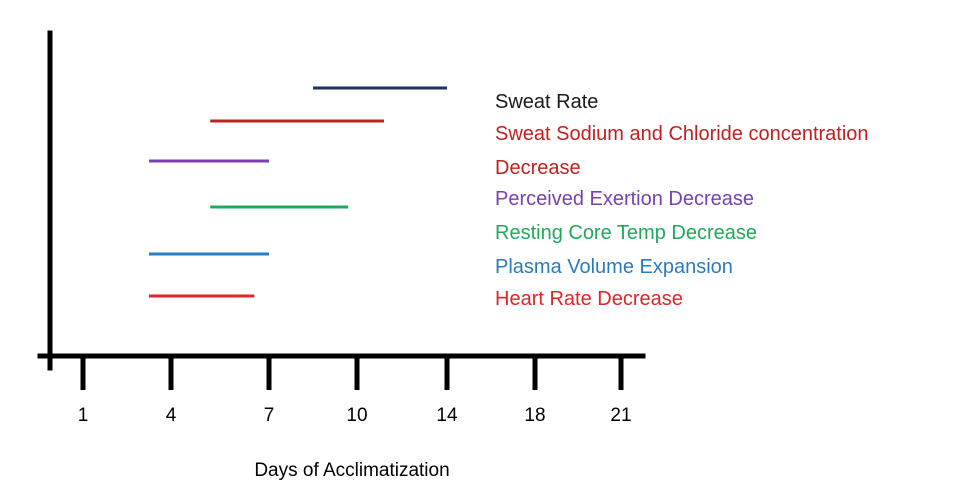 The width and height of the screenshot is (980, 493). I want to click on x-axis-ticks: 1 4 7 10 14 18 21, so click(355, 392).